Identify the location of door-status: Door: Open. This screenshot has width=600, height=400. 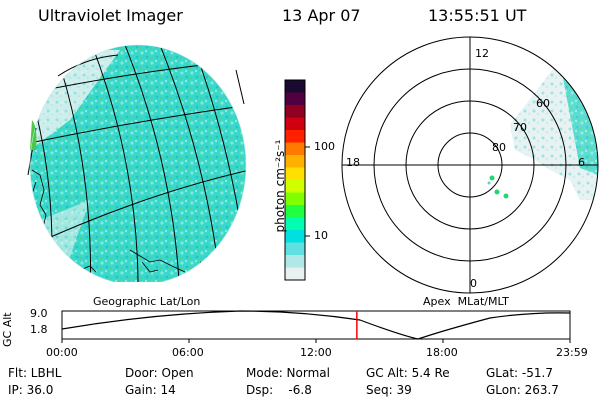
(159, 373).